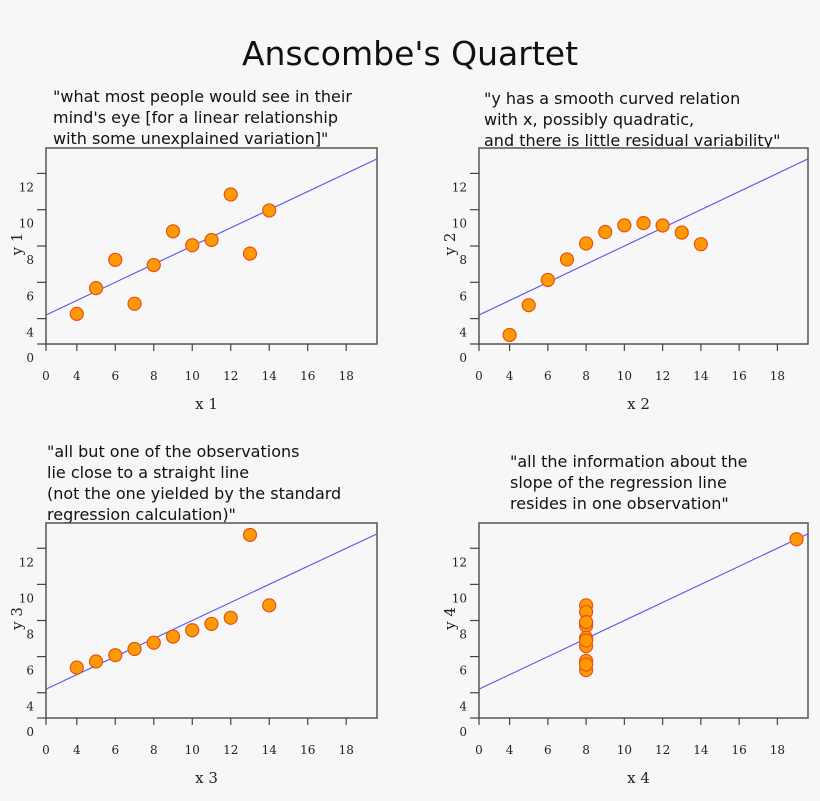  I want to click on scatter-panel-3: 0 4 6 8 10 12 14 16 18 0 4 6 8 10 12 x 3 y 3, so click(193, 654).